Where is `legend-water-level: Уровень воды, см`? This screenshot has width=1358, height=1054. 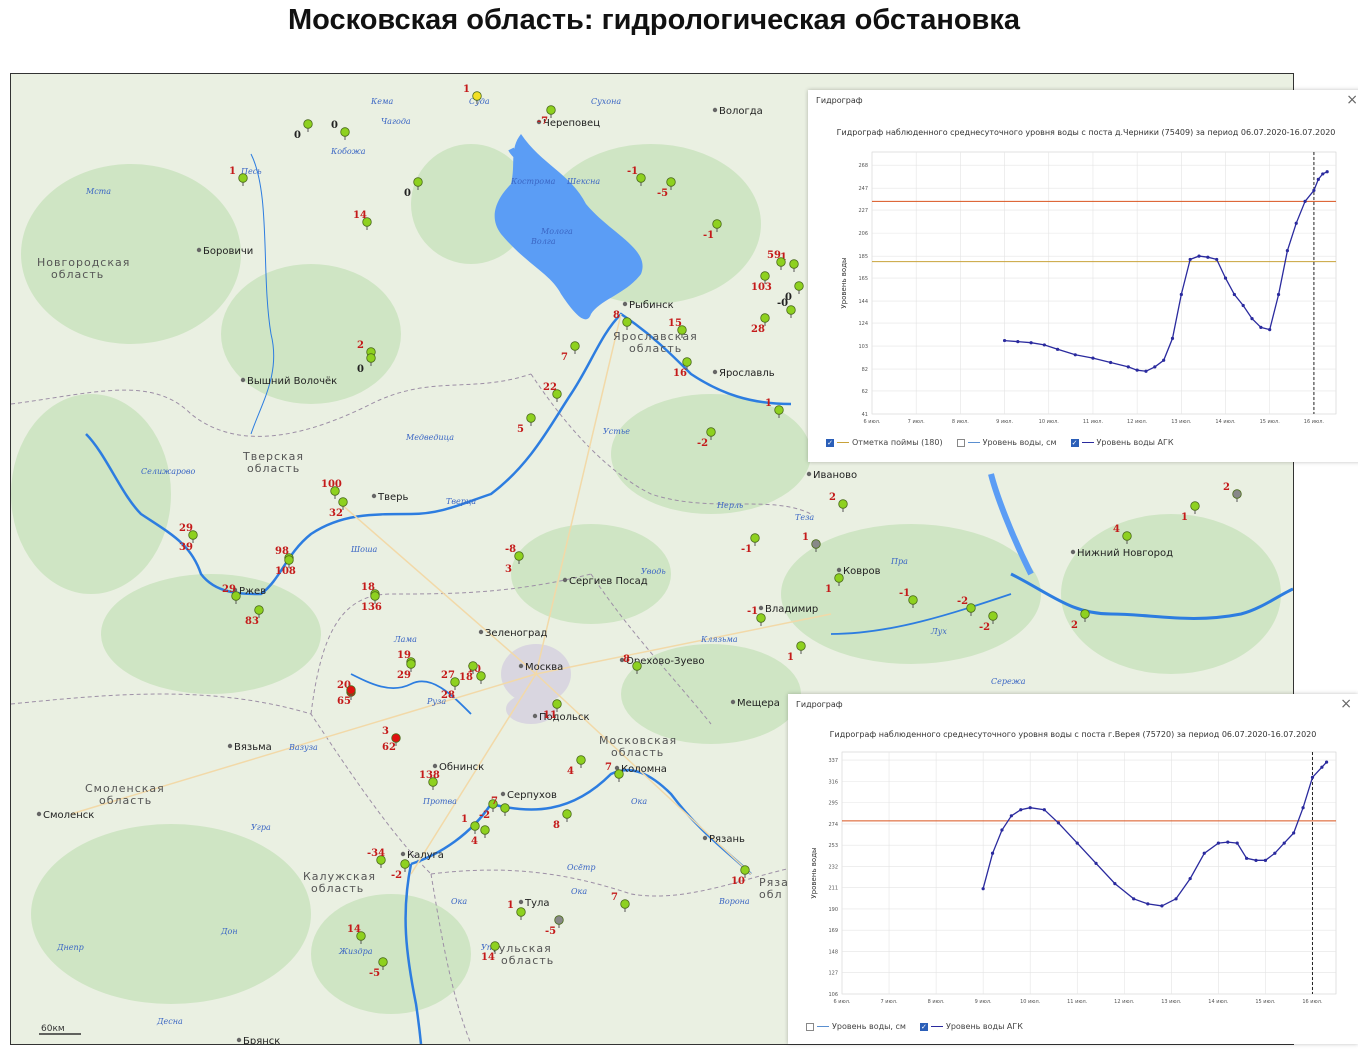
legend-water-level: Уровень воды, см is located at coordinates (1006, 442).